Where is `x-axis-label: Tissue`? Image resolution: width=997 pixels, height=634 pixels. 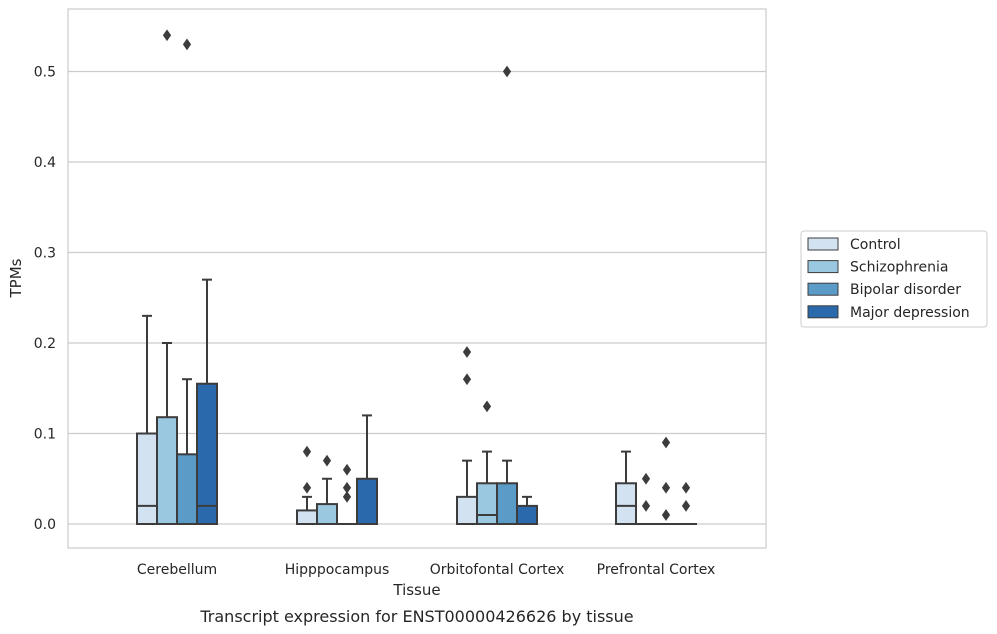
x-axis-label: Tissue is located at coordinates (416, 590).